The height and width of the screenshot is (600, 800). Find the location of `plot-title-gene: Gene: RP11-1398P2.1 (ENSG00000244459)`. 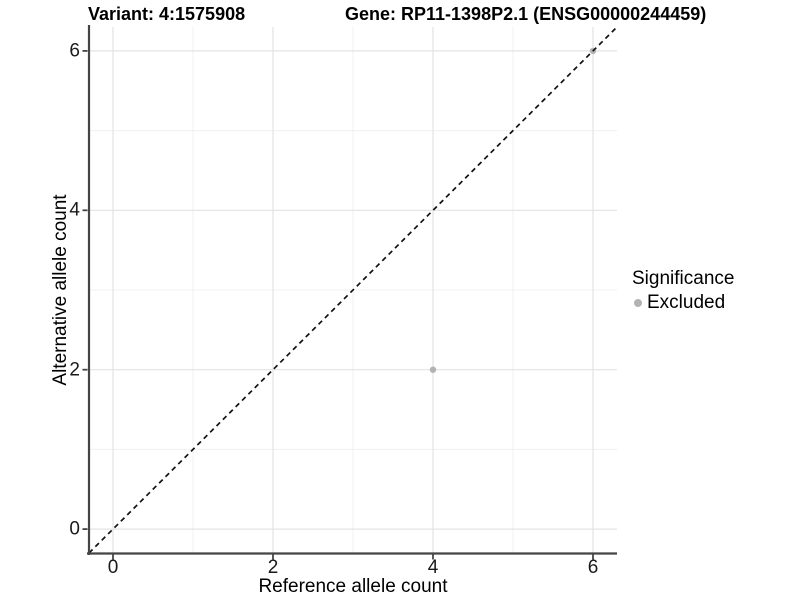

plot-title-gene: Gene: RP11-1398P2.1 (ENSG00000244459) is located at coordinates (526, 14).